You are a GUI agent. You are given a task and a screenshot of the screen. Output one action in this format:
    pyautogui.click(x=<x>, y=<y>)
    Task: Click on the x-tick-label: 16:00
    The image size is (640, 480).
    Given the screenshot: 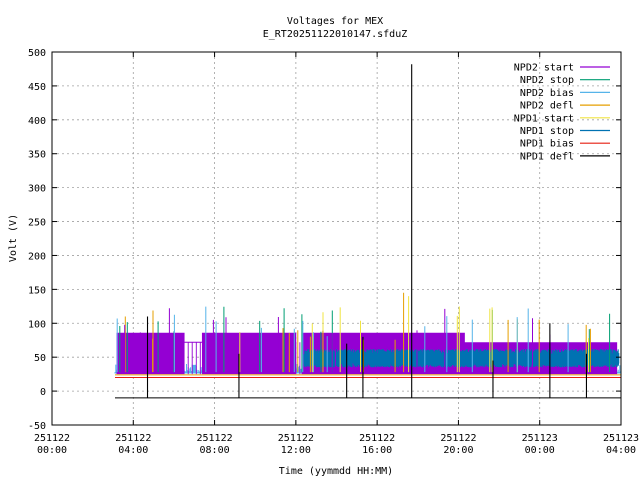 What is the action you would take?
    pyautogui.click(x=377, y=450)
    